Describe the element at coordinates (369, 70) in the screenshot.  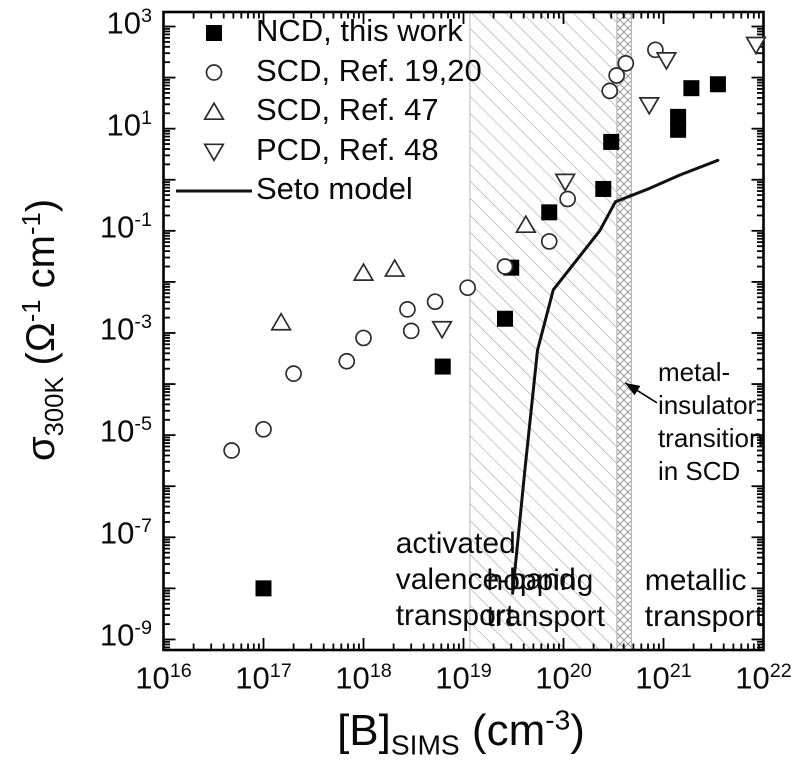
I see `legend-label-scd-ref-19-20: SCD, Ref. 19,20` at that location.